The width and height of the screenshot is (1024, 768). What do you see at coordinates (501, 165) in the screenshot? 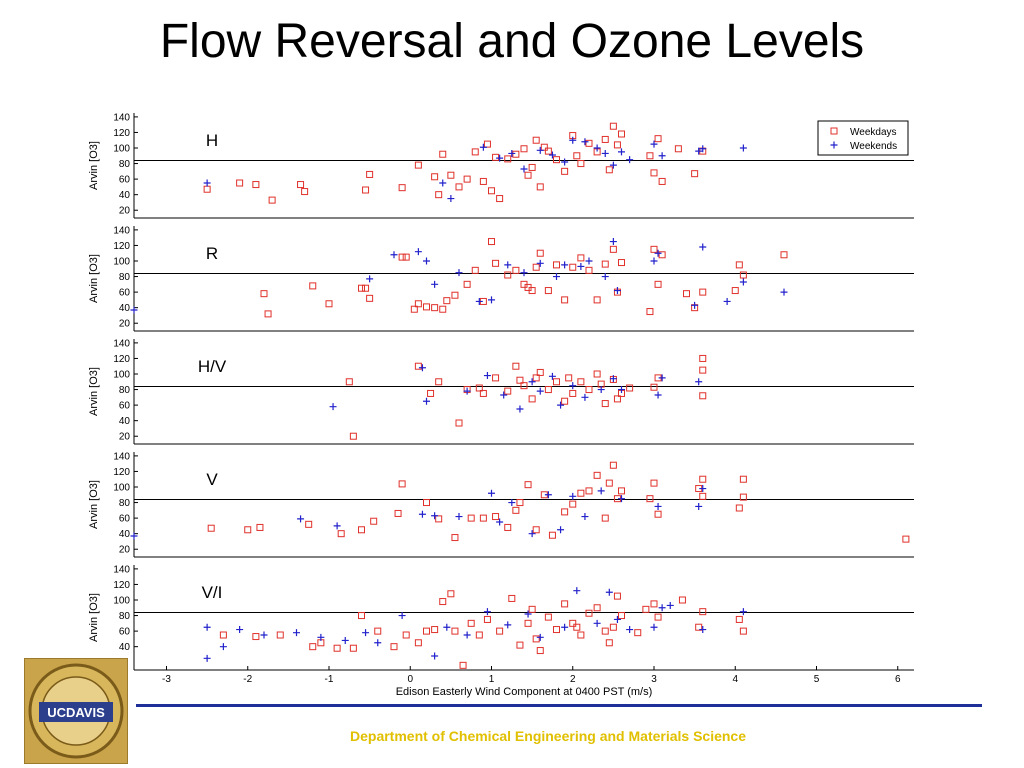
I see `chart-panel: 20 40 60 80 100 120 140 Arvin [O3] H` at bounding box center [501, 165].